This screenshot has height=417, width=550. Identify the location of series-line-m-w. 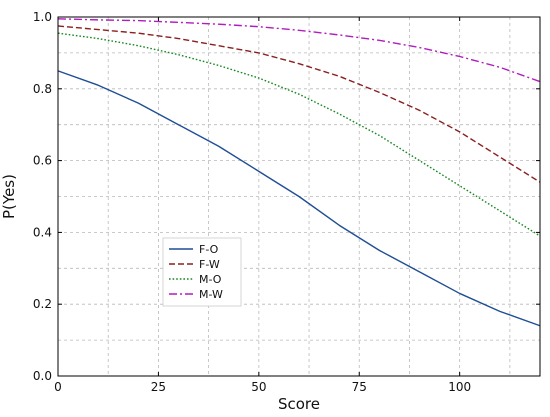
(299, 50).